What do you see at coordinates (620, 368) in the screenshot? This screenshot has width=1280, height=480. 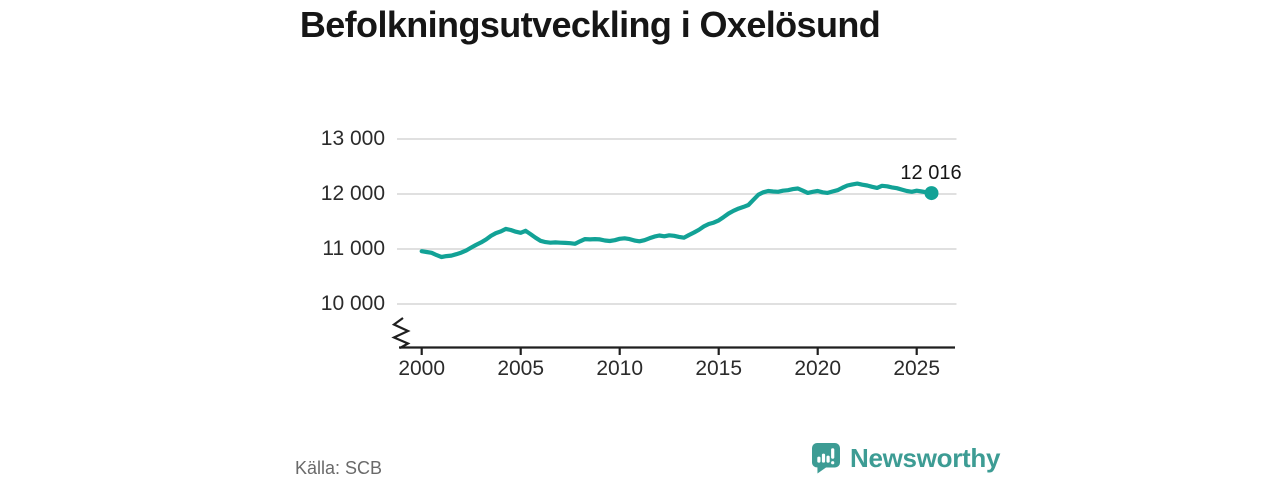 I see `x-tick-label: 2010` at bounding box center [620, 368].